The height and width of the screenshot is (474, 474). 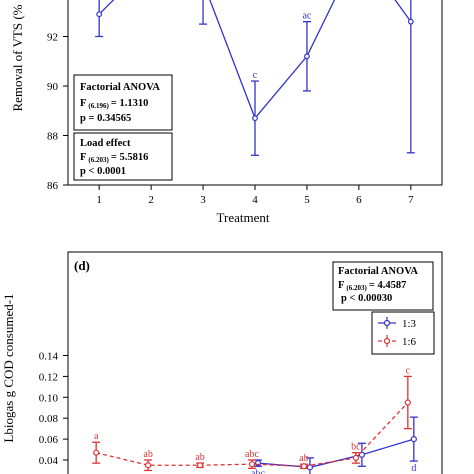 I want to click on top-y-tick-label: 88, so click(x=53, y=137).